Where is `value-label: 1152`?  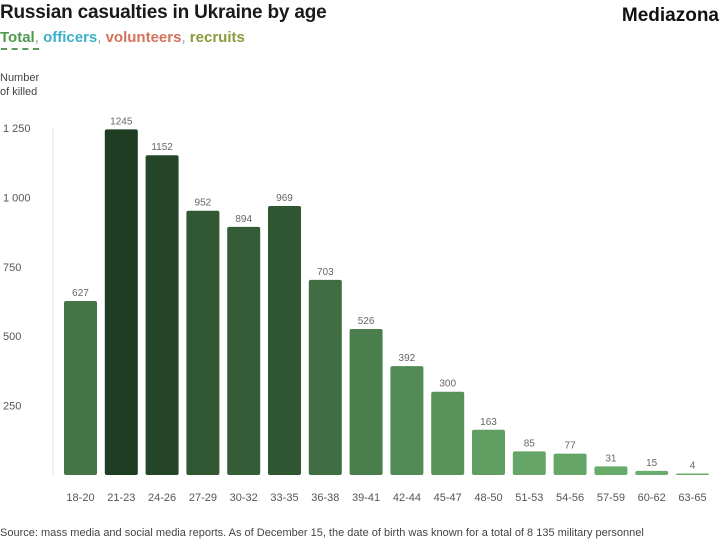 value-label: 1152 is located at coordinates (162, 147).